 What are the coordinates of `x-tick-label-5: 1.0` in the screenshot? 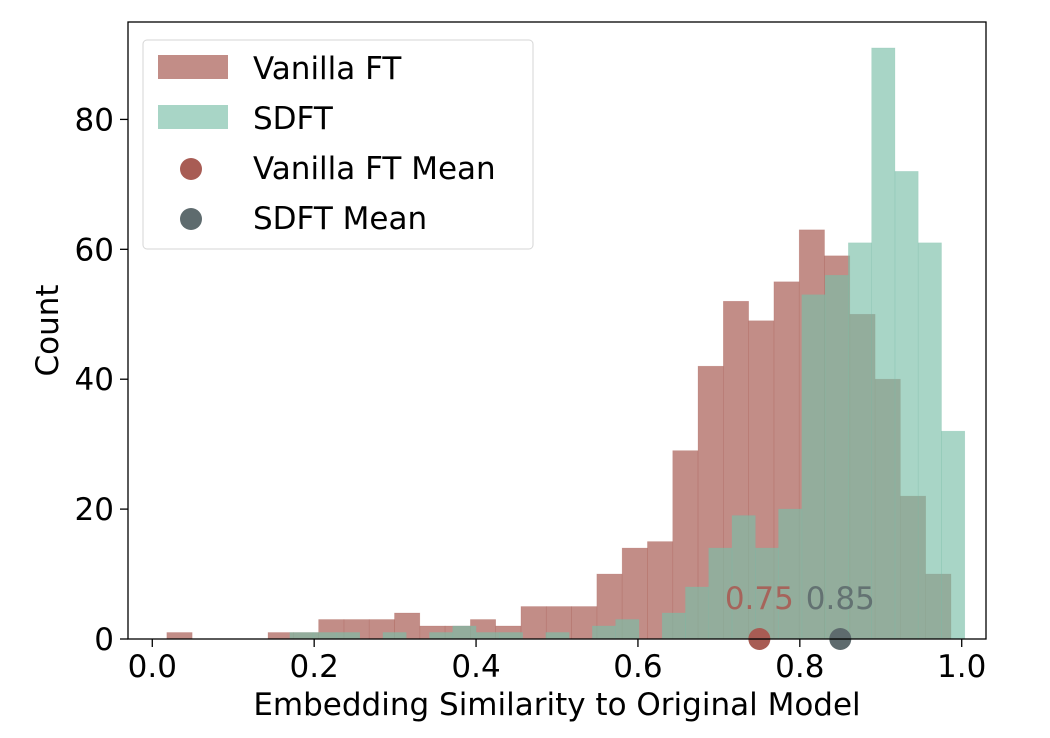 It's located at (961, 667).